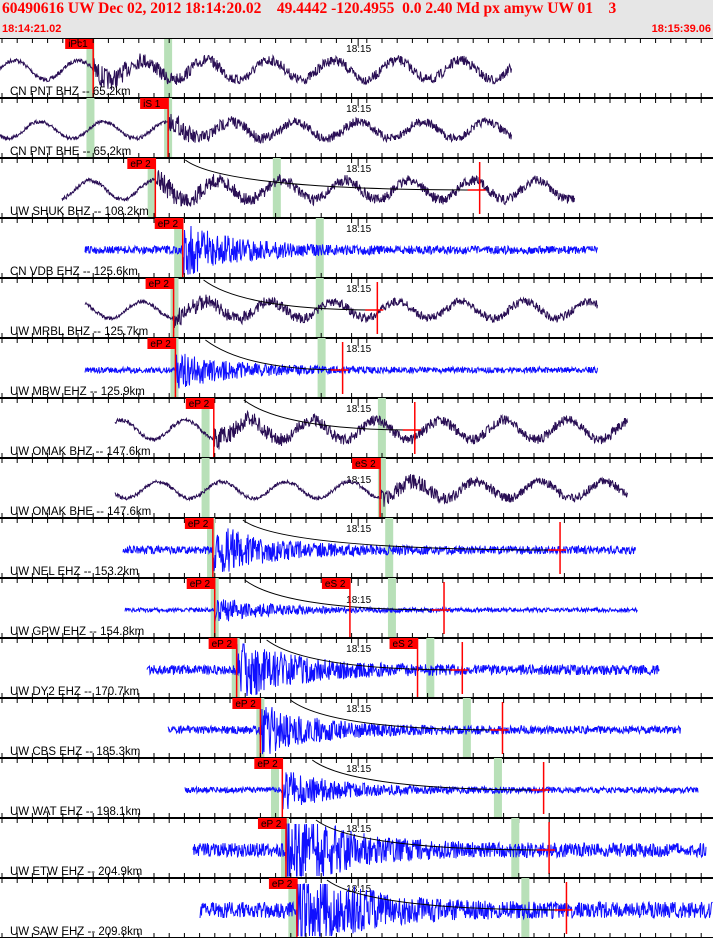 This screenshot has height=938, width=713. Describe the element at coordinates (77, 632) in the screenshot. I see `station-label: UW GPW EHZ -- 154.8km` at that location.